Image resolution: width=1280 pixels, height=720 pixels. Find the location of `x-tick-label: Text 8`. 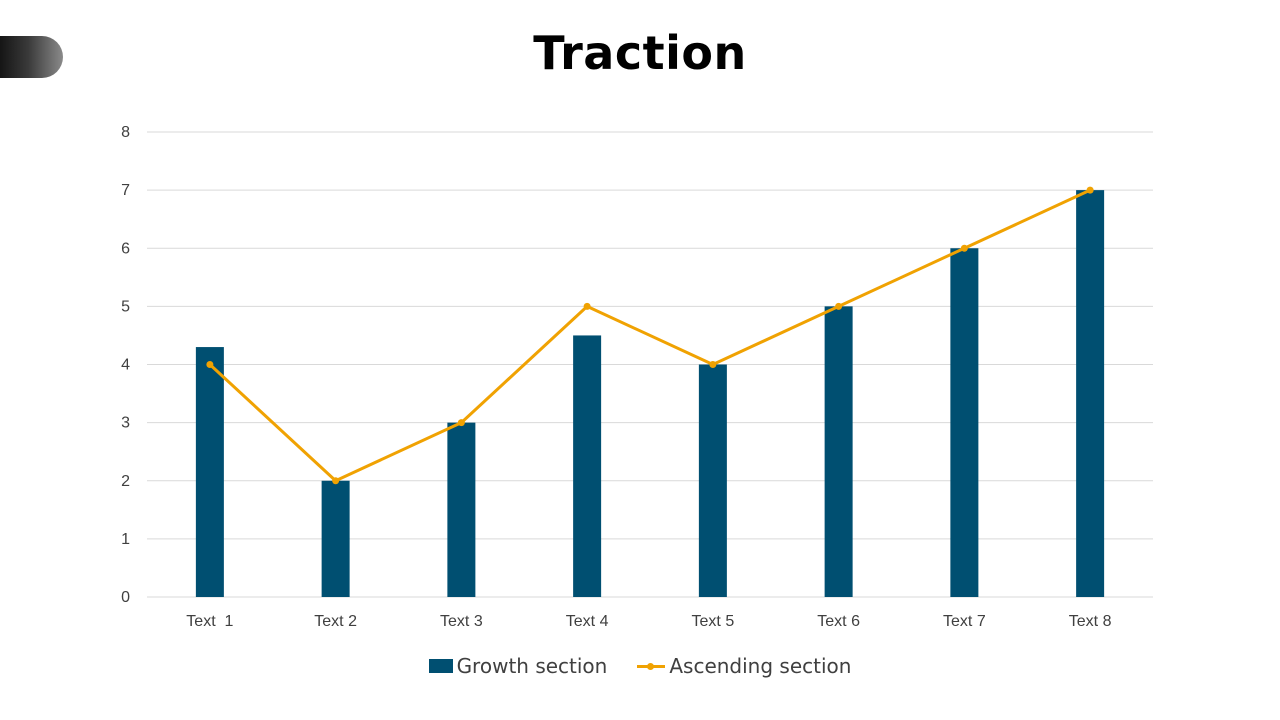

x-tick-label: Text 8 is located at coordinates (1090, 621).